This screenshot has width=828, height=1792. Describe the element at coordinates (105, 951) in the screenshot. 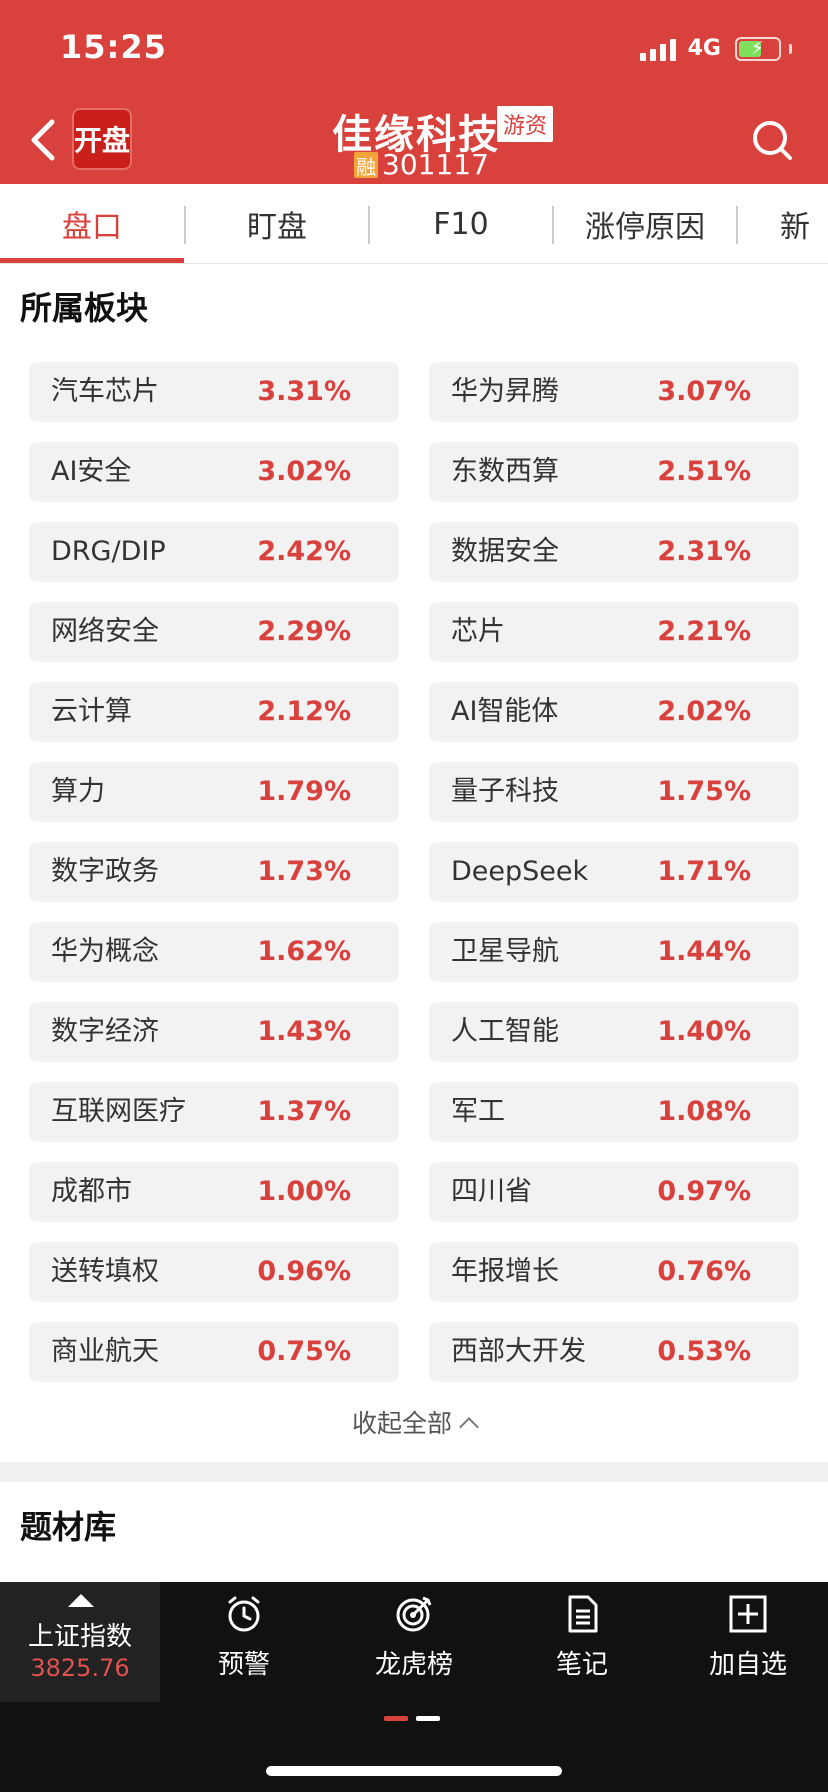

I see `sector-name: 华为概念` at that location.